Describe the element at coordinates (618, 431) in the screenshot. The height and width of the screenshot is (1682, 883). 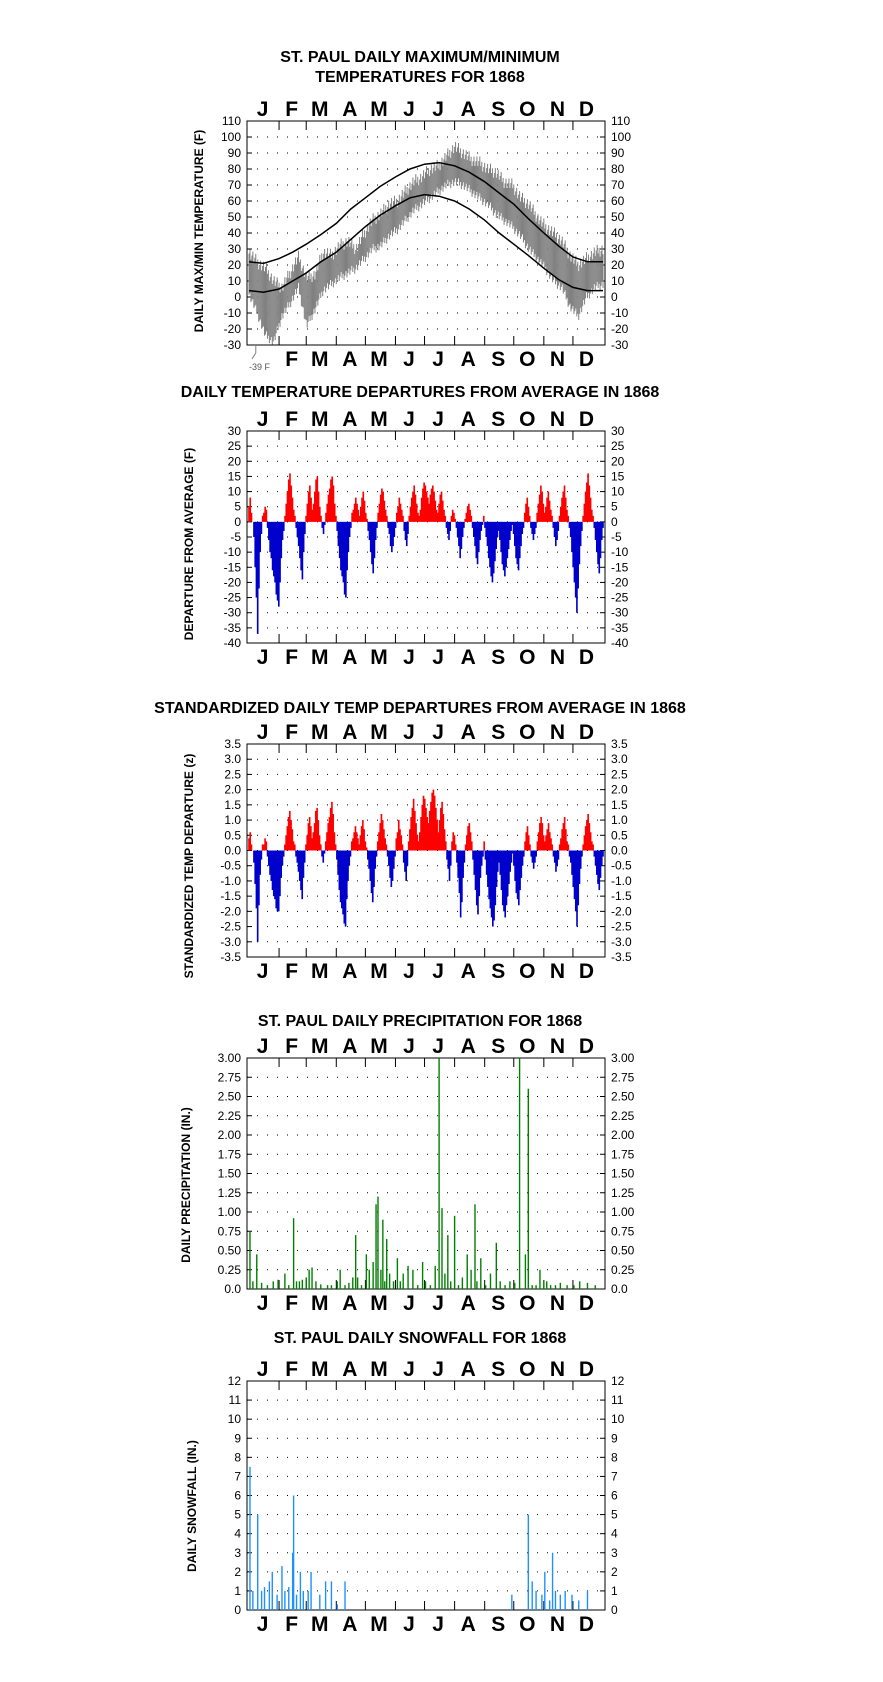
I see `y-tick-label-right: 30` at that location.